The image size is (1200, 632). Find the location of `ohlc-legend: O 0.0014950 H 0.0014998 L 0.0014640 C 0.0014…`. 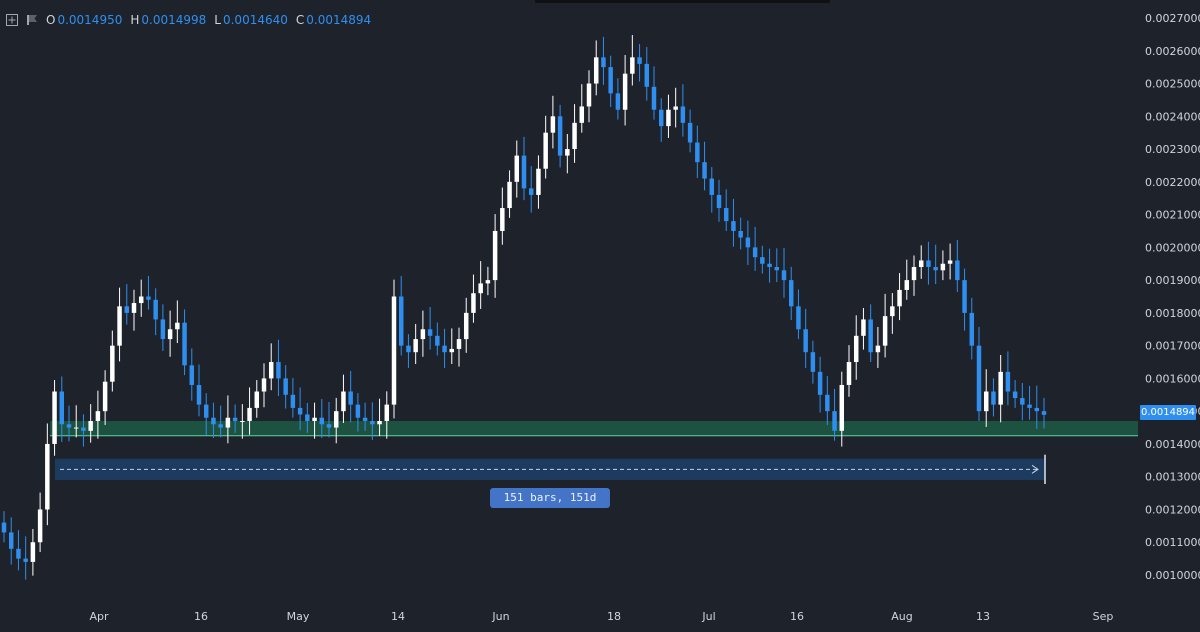

ohlc-legend: O 0.0014950 H 0.0014998 L 0.0014640 C 0.0014… is located at coordinates (188, 20).